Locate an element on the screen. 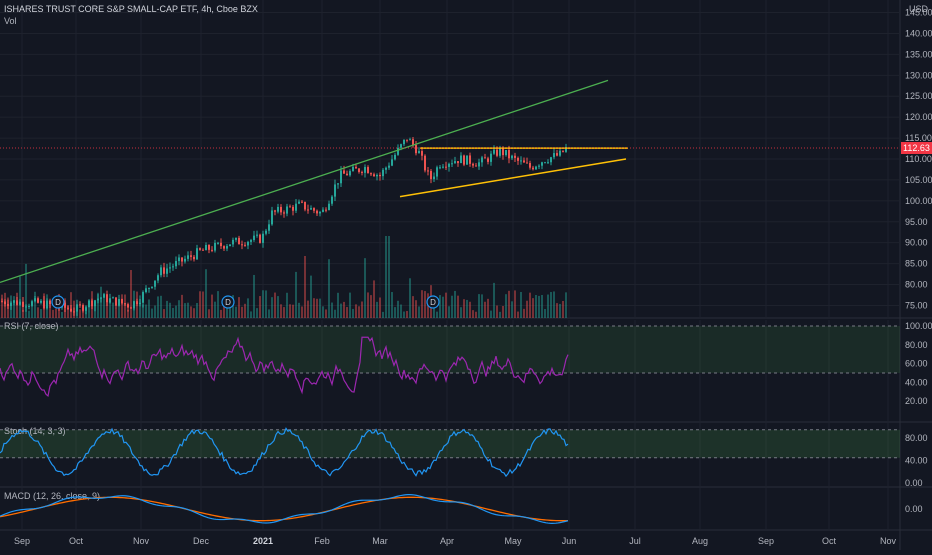  macd-line is located at coordinates (284, 509).